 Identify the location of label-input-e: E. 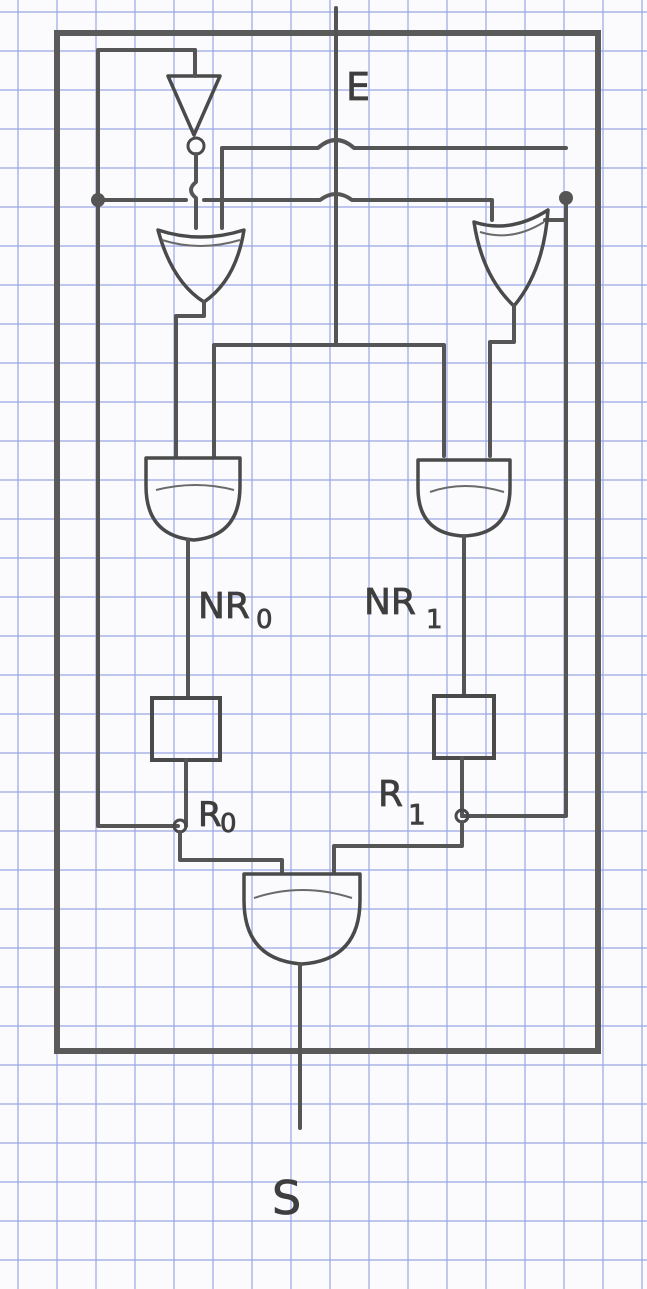
(358, 87).